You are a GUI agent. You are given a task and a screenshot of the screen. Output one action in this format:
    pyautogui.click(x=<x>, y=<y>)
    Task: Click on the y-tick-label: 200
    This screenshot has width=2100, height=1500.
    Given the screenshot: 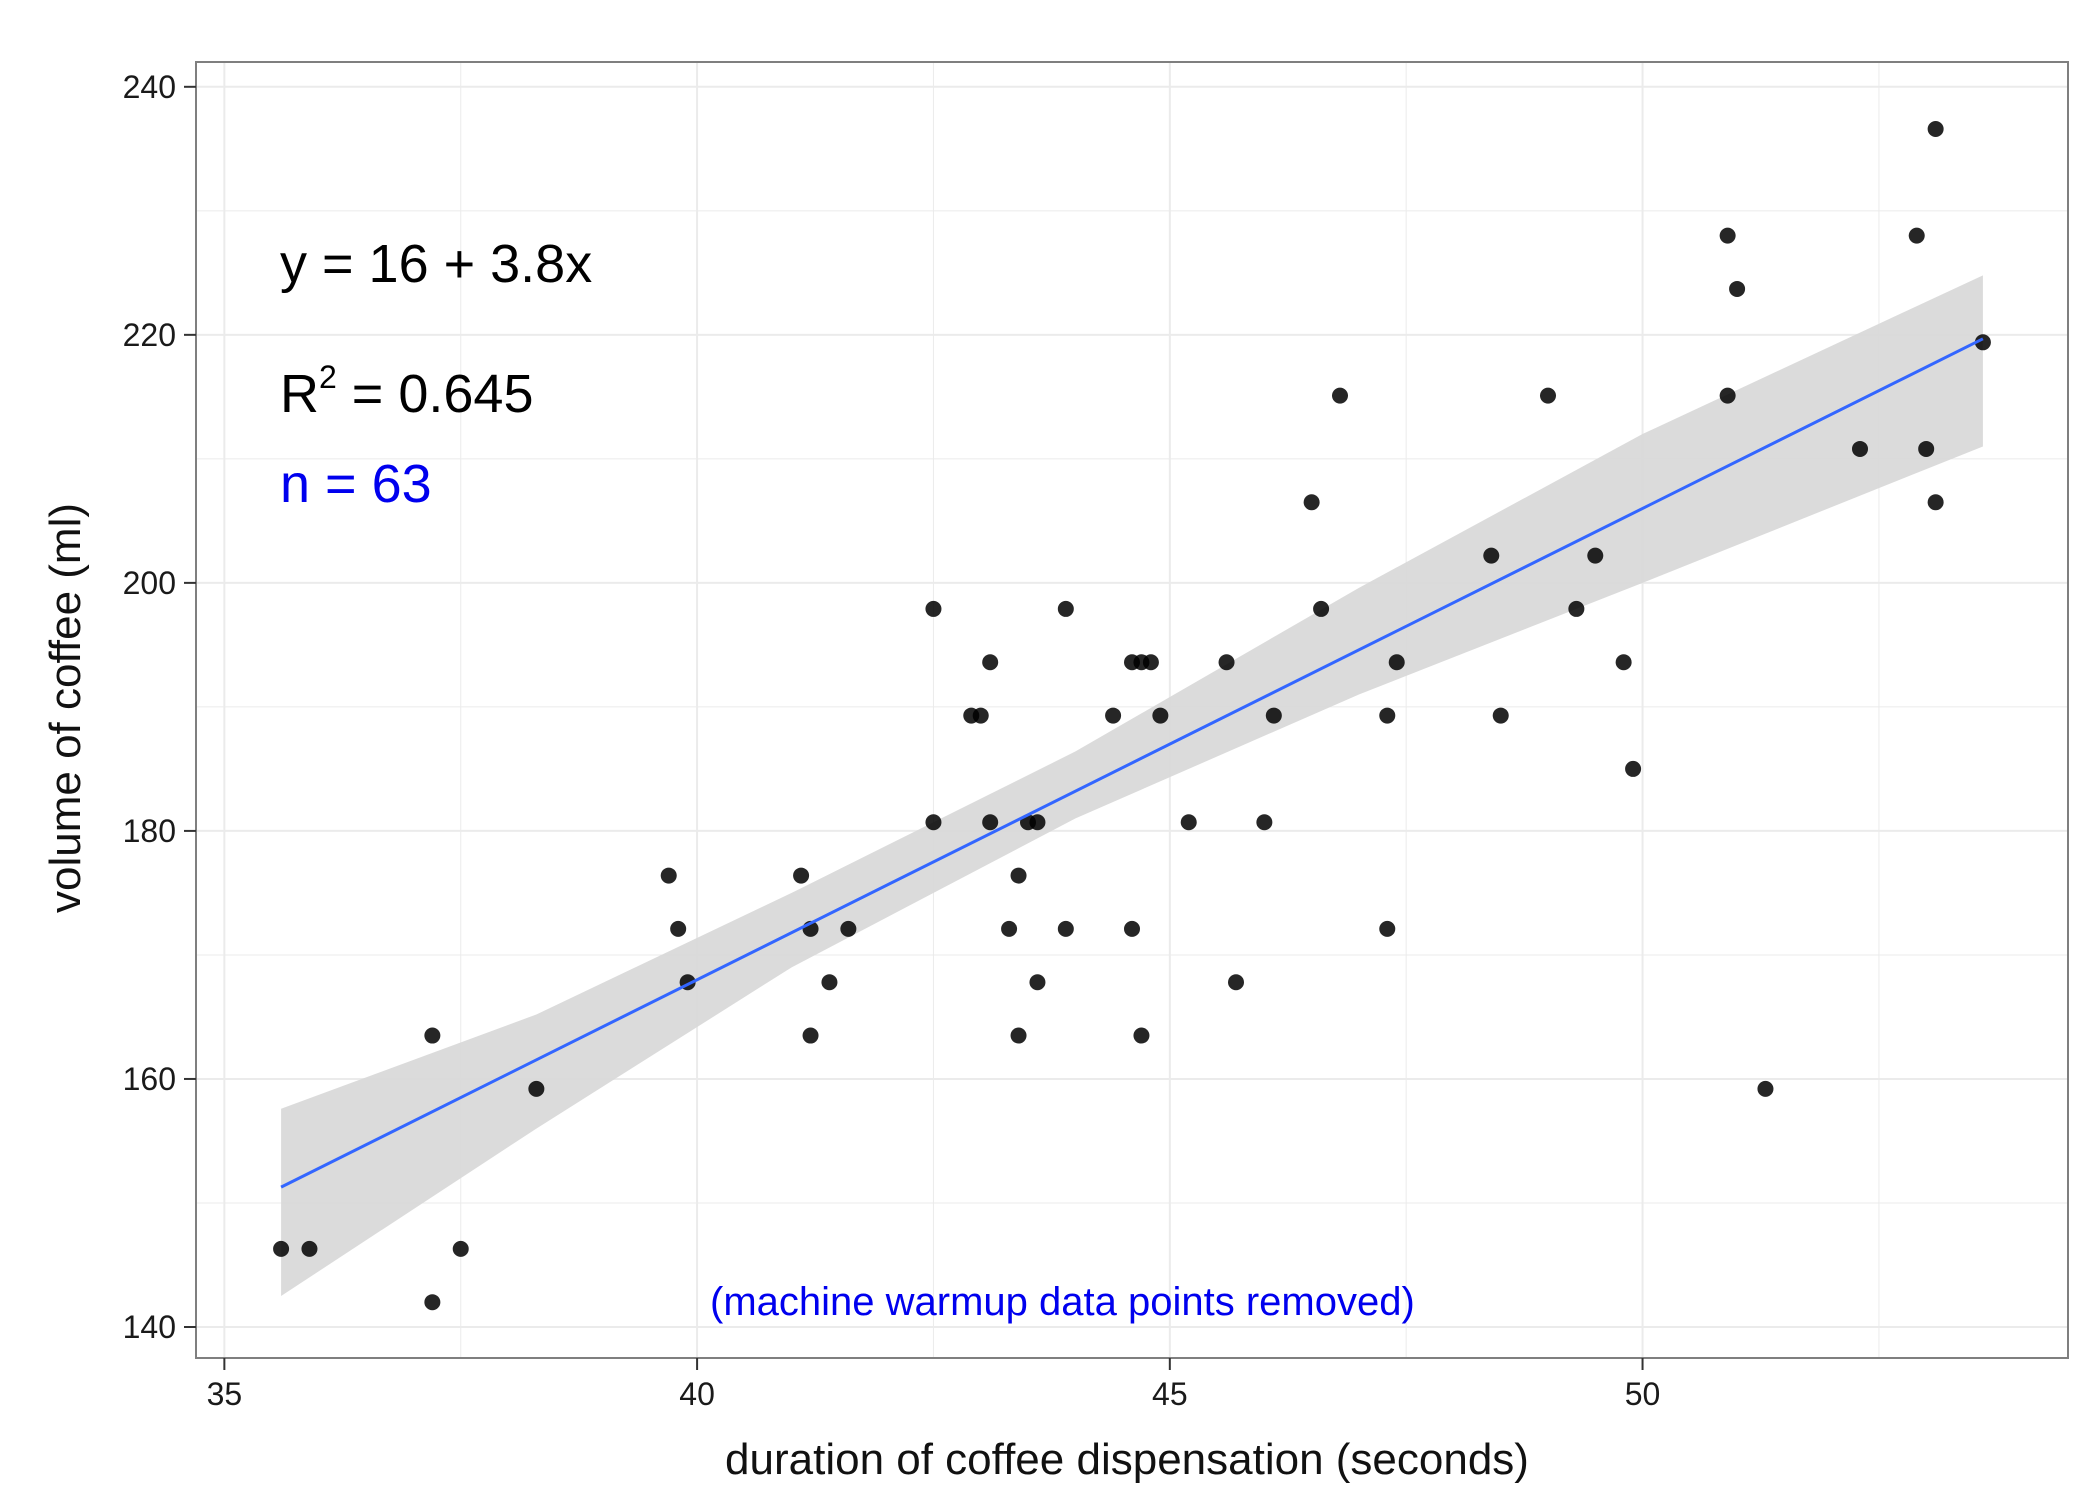 What is the action you would take?
    pyautogui.click(x=149, y=583)
    